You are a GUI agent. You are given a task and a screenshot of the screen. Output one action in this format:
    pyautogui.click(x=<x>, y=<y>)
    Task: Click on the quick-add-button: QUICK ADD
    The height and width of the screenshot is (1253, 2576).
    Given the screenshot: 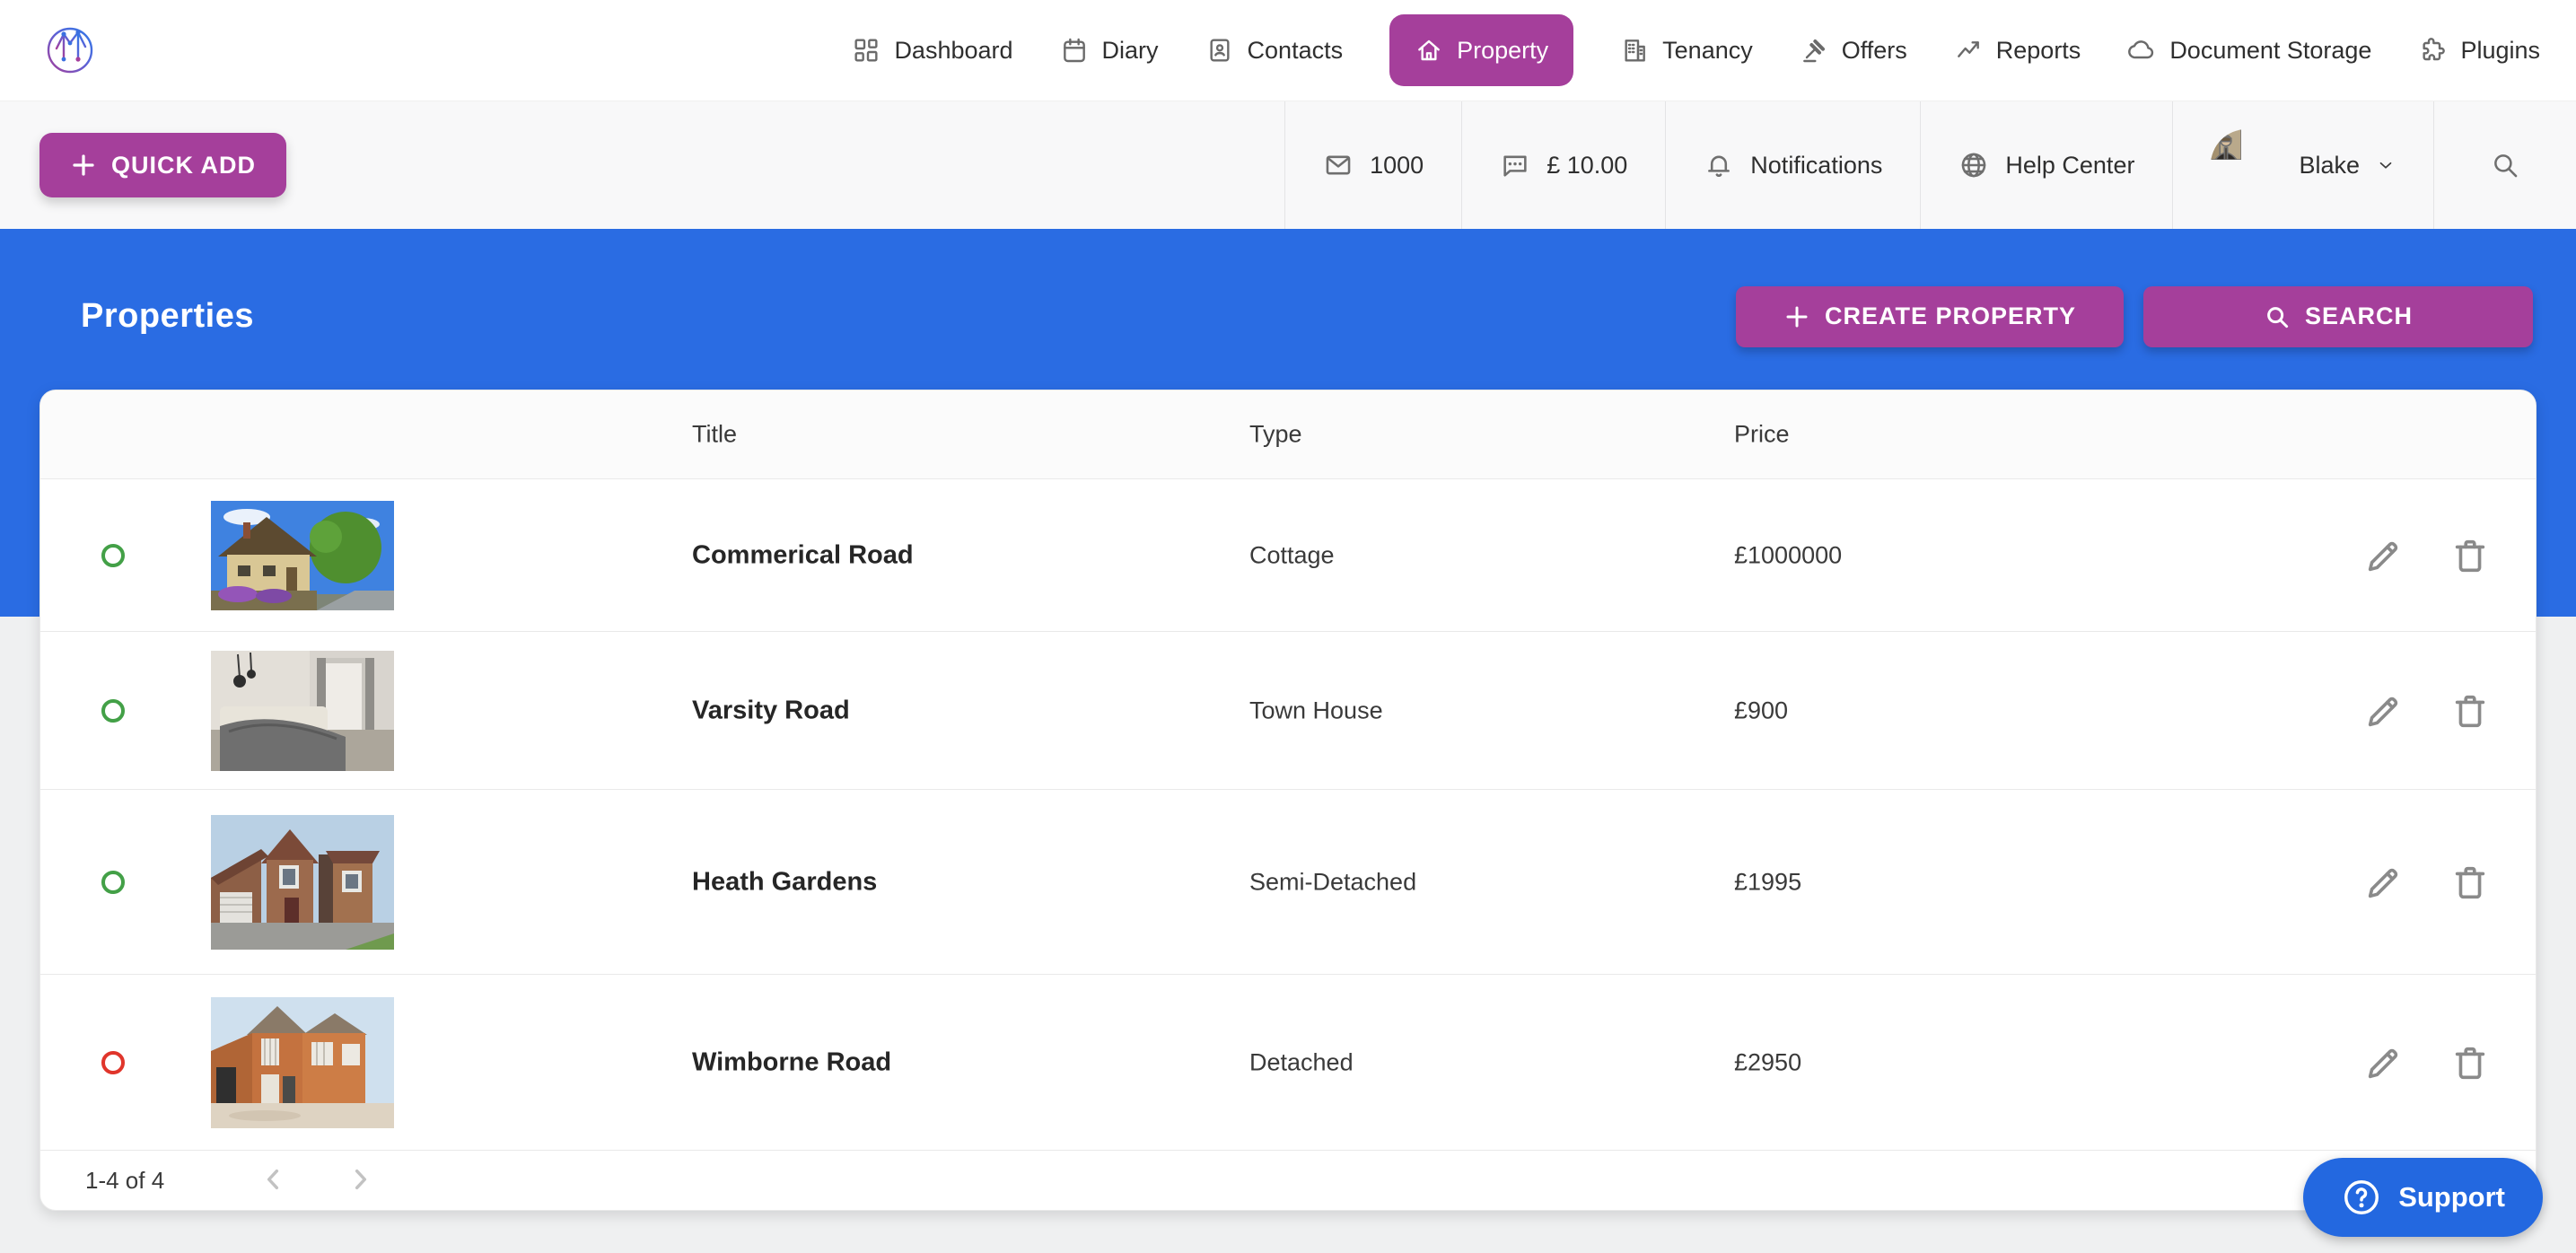 What is the action you would take?
    pyautogui.click(x=162, y=165)
    